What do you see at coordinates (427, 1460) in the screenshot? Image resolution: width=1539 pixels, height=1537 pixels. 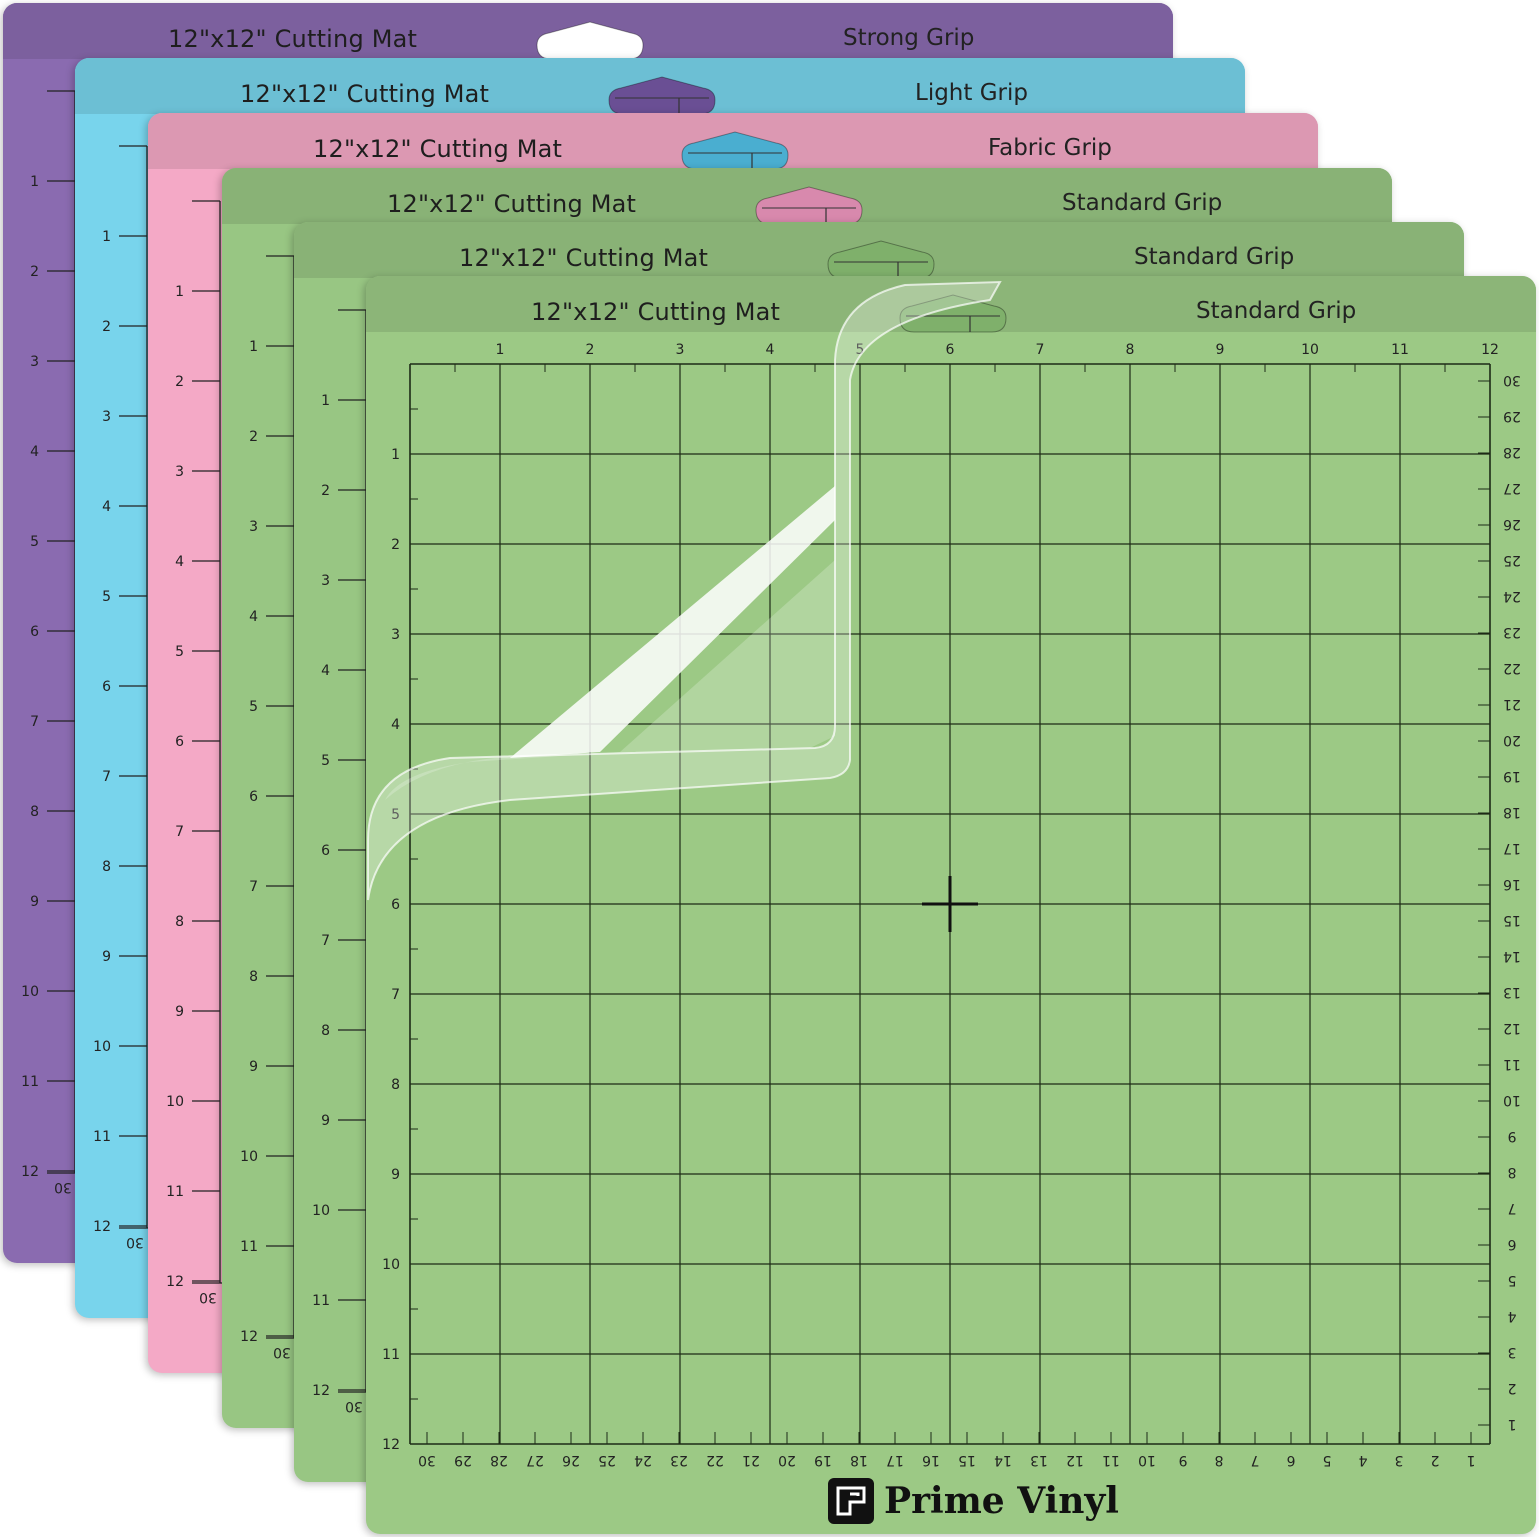 I see `bottom-cm-label: 30` at bounding box center [427, 1460].